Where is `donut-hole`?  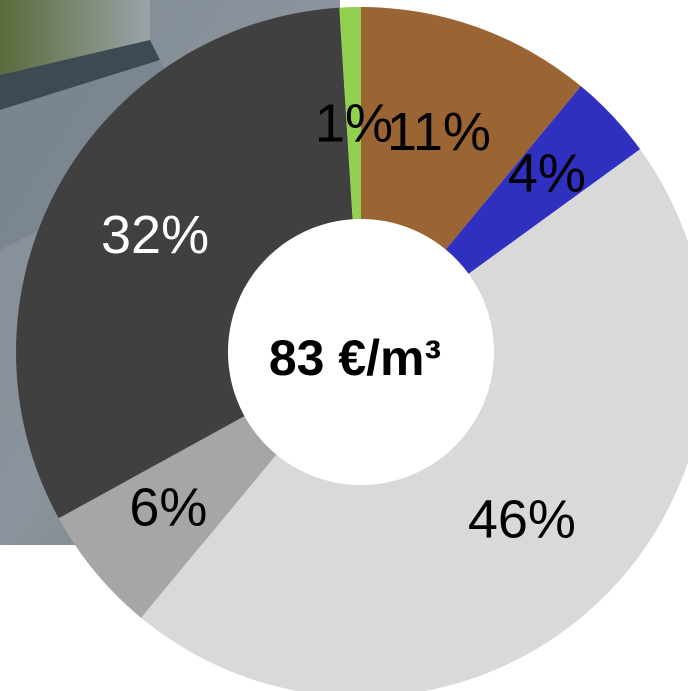 donut-hole is located at coordinates (361, 352).